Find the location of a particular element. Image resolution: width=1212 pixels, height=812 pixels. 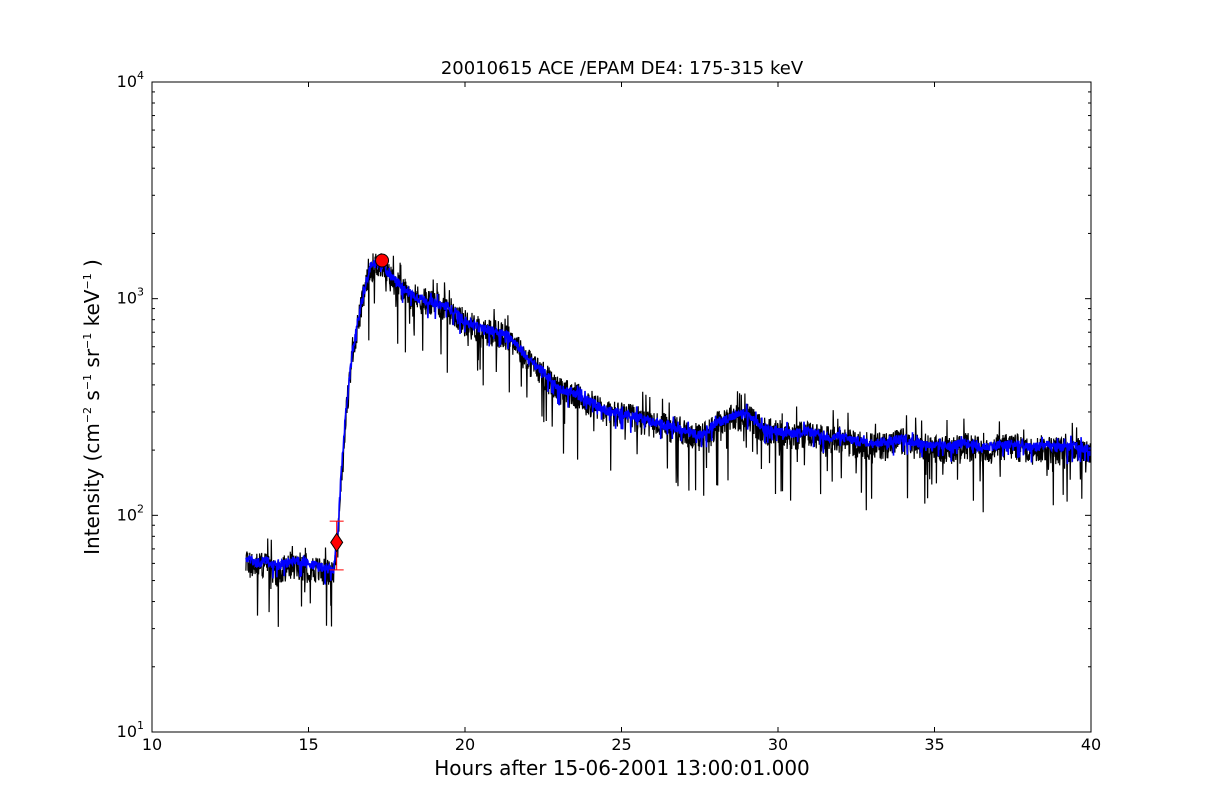

chart-title: 20010615 ACE /EPAM DE4: 175-315 keV is located at coordinates (622, 68).